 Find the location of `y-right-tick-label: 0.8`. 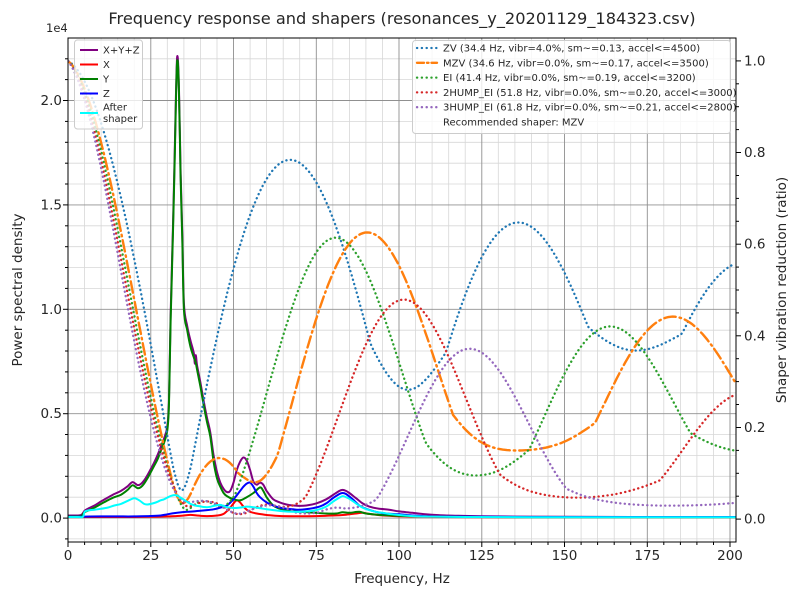

y-right-tick-label: 0.8 is located at coordinates (754, 153).